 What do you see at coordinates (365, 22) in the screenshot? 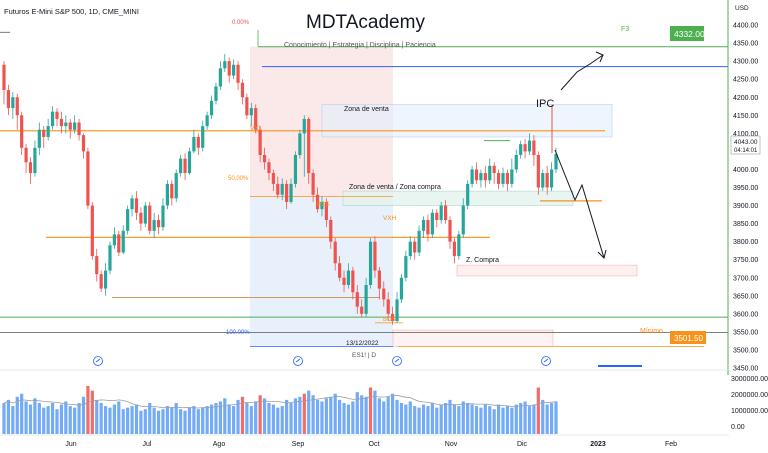
I see `watermark-title: MDTAcademy` at bounding box center [365, 22].